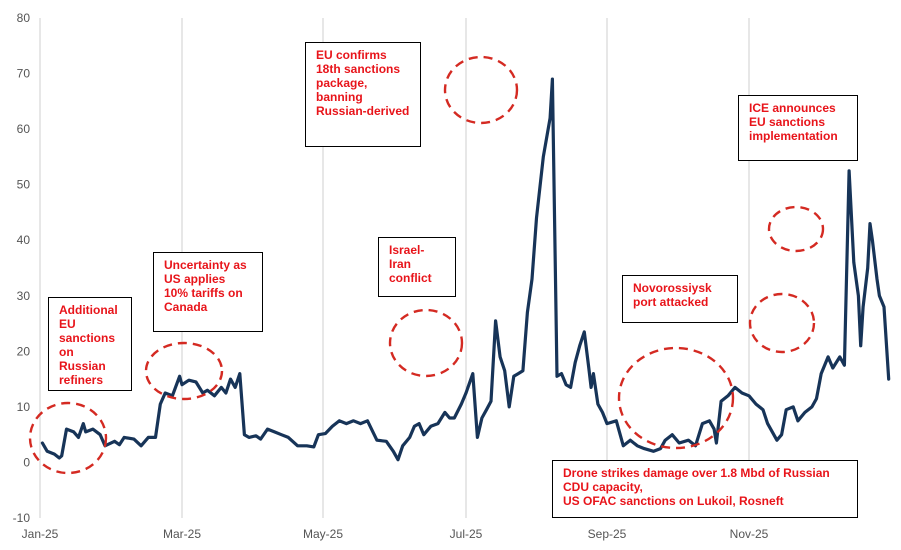  Describe the element at coordinates (782, 323) in the screenshot. I see `callout-circle-novorossiysk` at that location.